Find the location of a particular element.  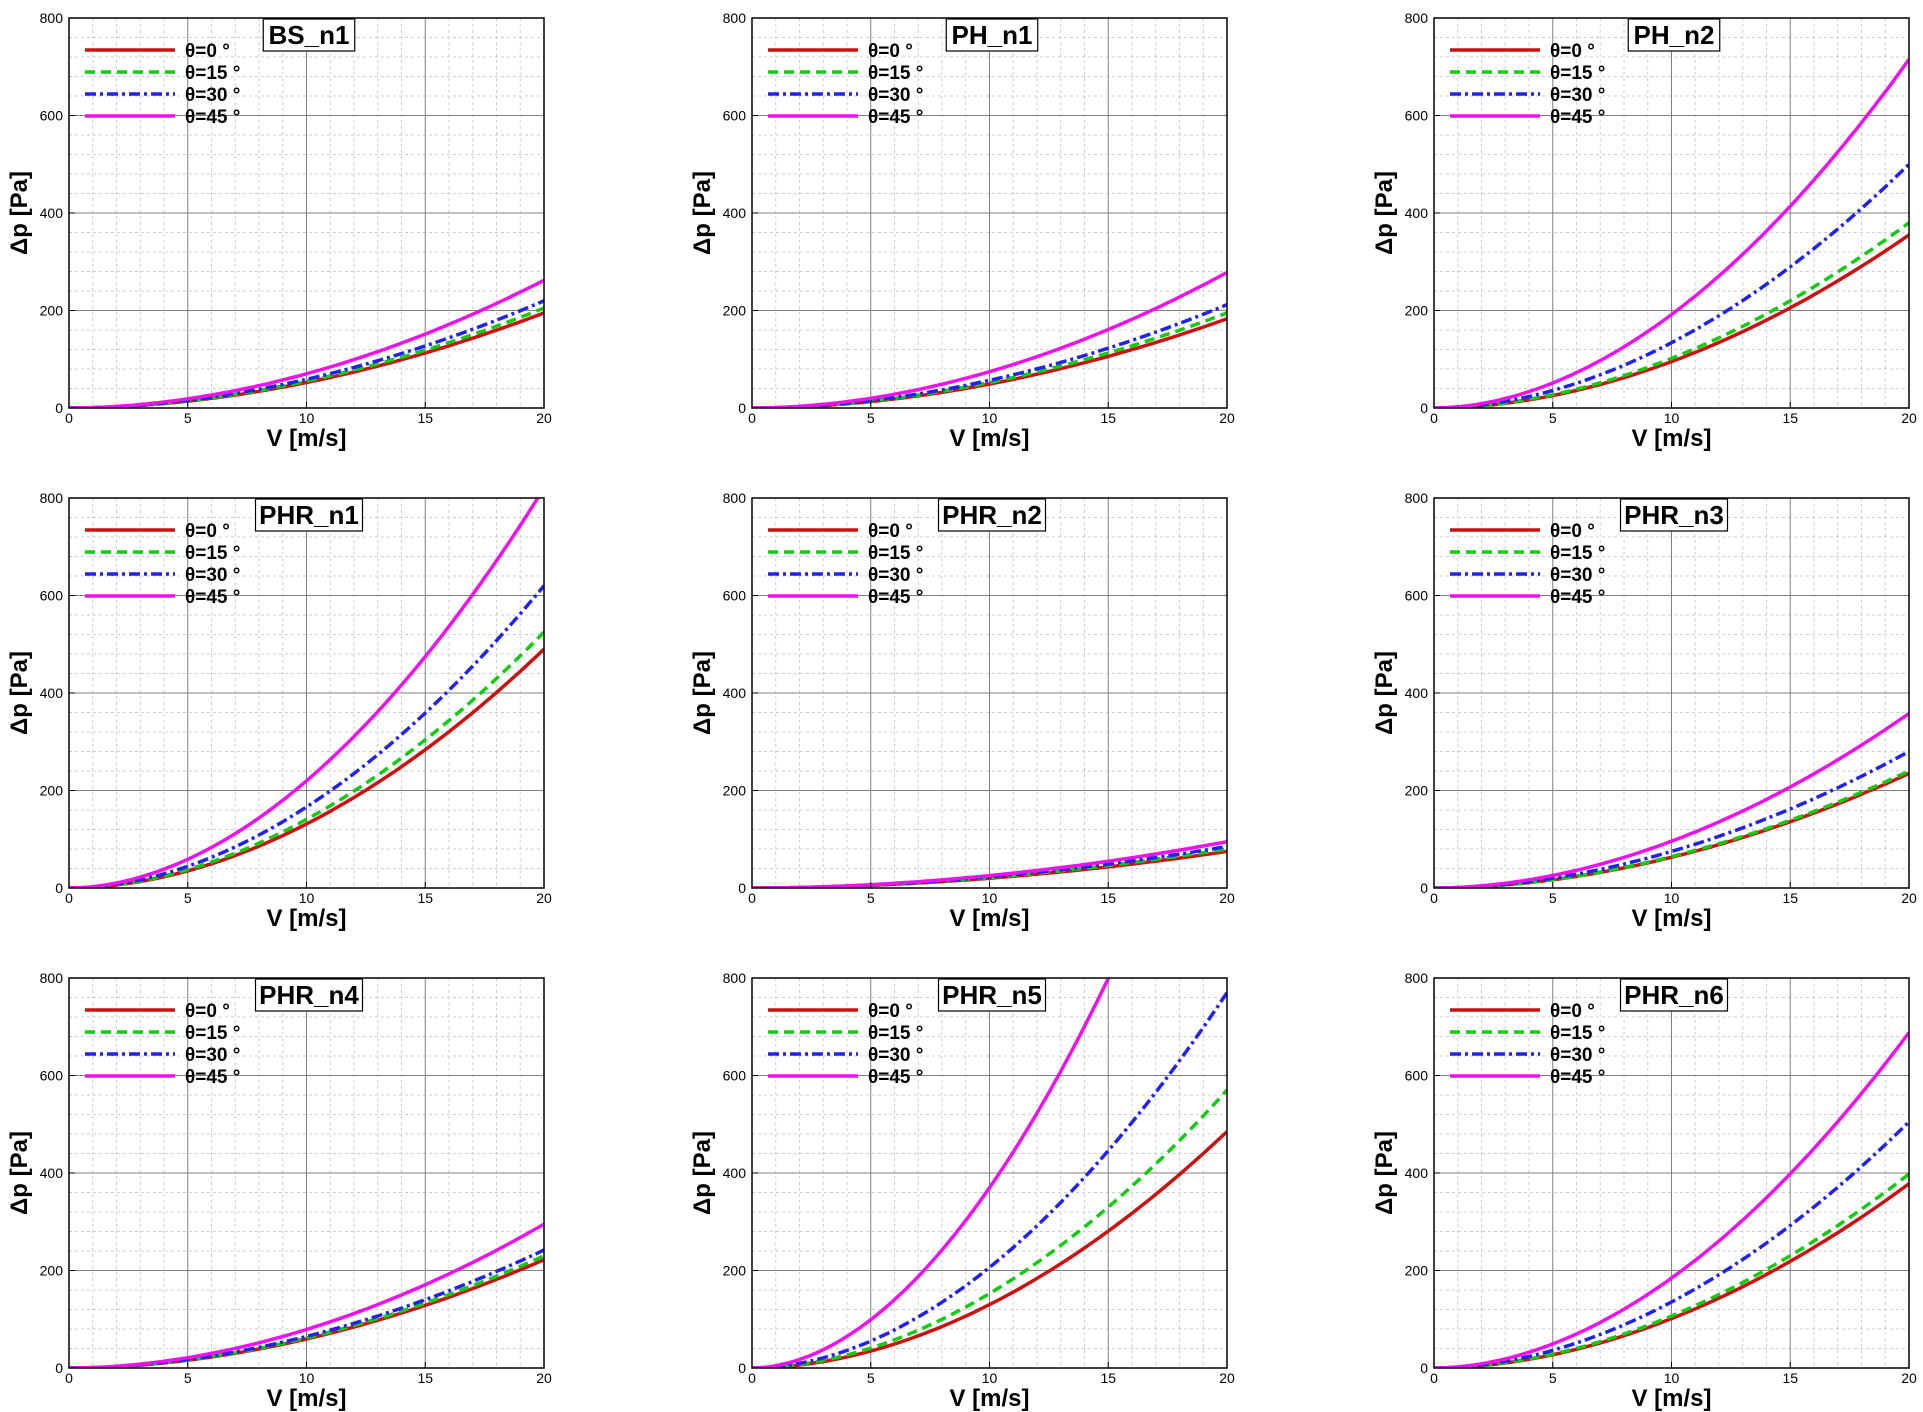

panel-title: PHR_n1 is located at coordinates (309, 515).